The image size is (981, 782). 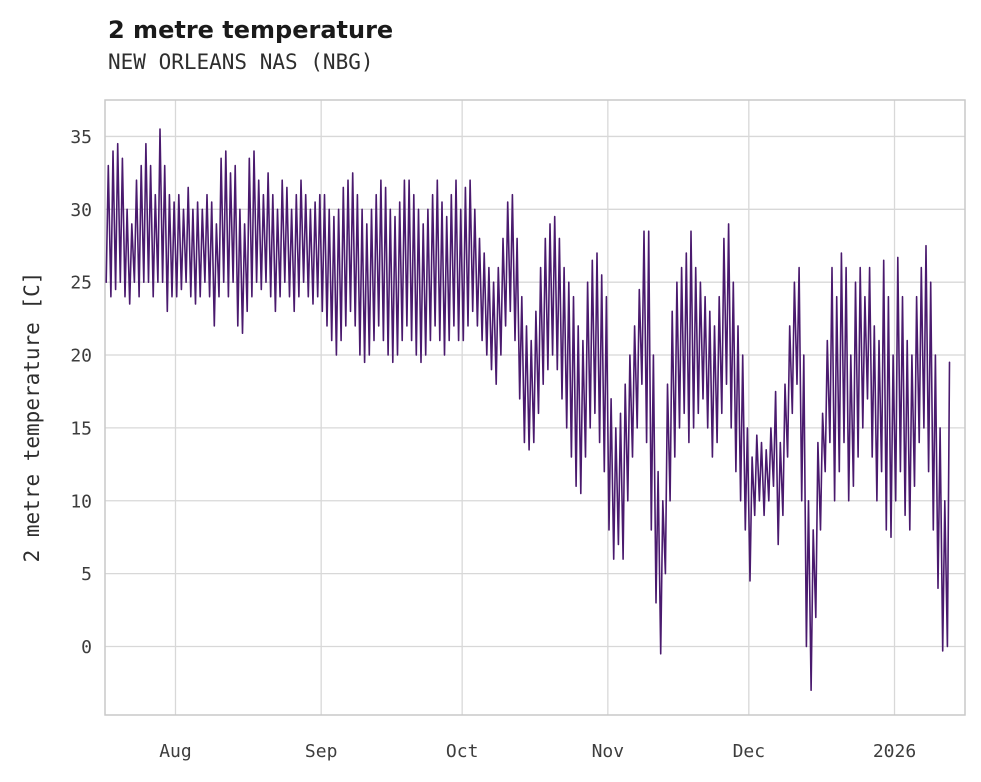 What do you see at coordinates (241, 62) in the screenshot?
I see `chart-subtitle: NEW ORLEANS NAS (NBG)` at bounding box center [241, 62].